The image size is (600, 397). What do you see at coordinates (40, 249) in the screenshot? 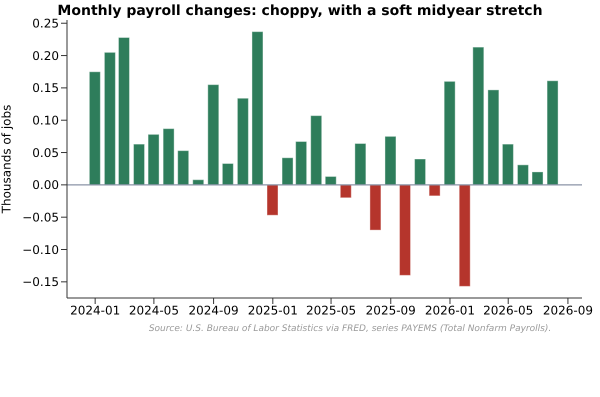
I see `y-tick-label: −0.10` at bounding box center [40, 249].